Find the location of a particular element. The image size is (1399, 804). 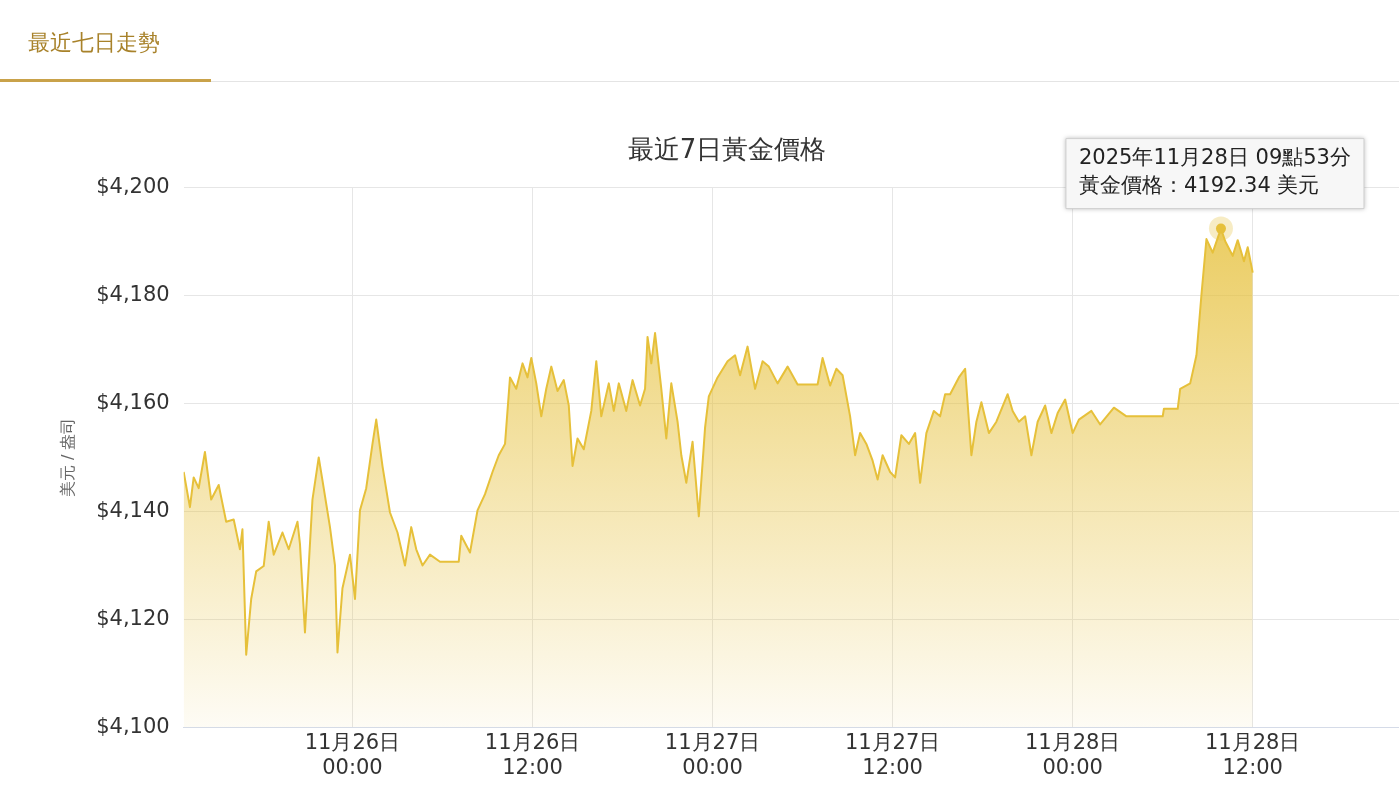

y-tick-label: $4,180 is located at coordinates (133, 293).